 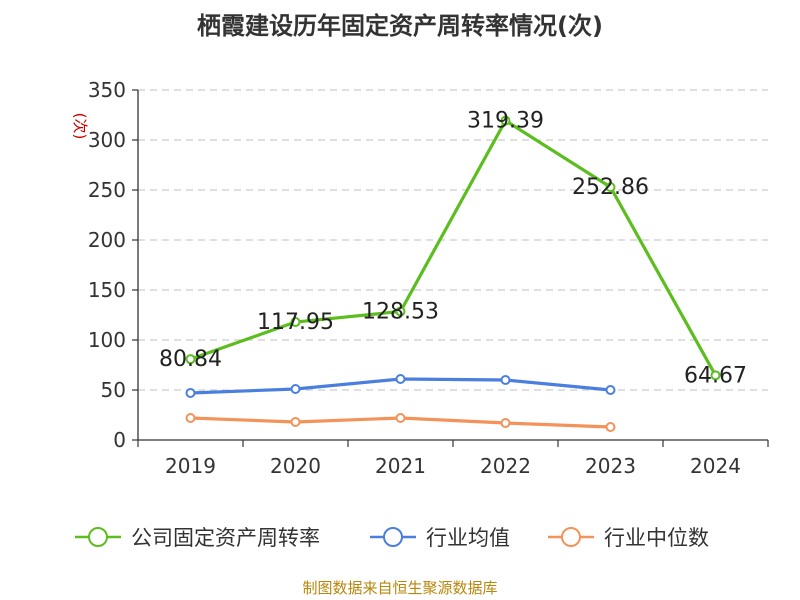 I want to click on x-tick-label: 2023, so click(x=610, y=466).